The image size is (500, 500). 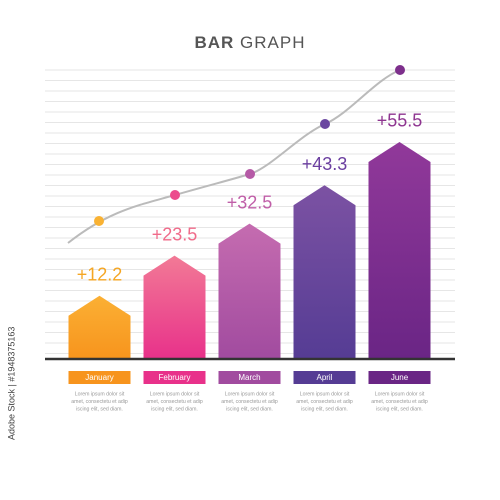 What do you see at coordinates (214, 42) in the screenshot?
I see `title-bold: BAR` at bounding box center [214, 42].